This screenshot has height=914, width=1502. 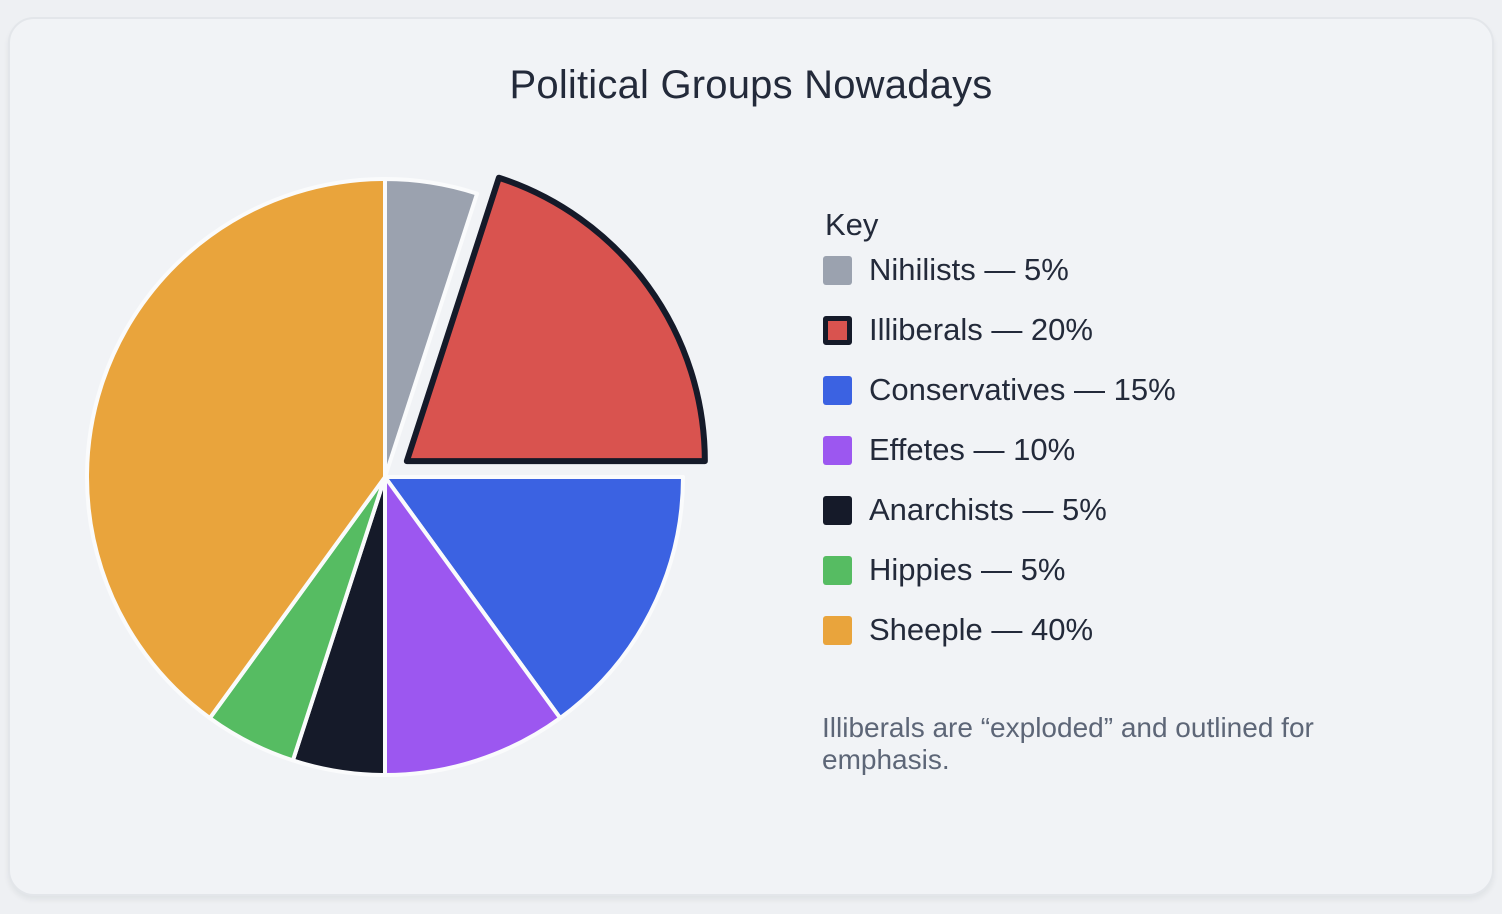 I want to click on legend-item-illiberals: Illiberals — 20%, so click(x=999, y=330).